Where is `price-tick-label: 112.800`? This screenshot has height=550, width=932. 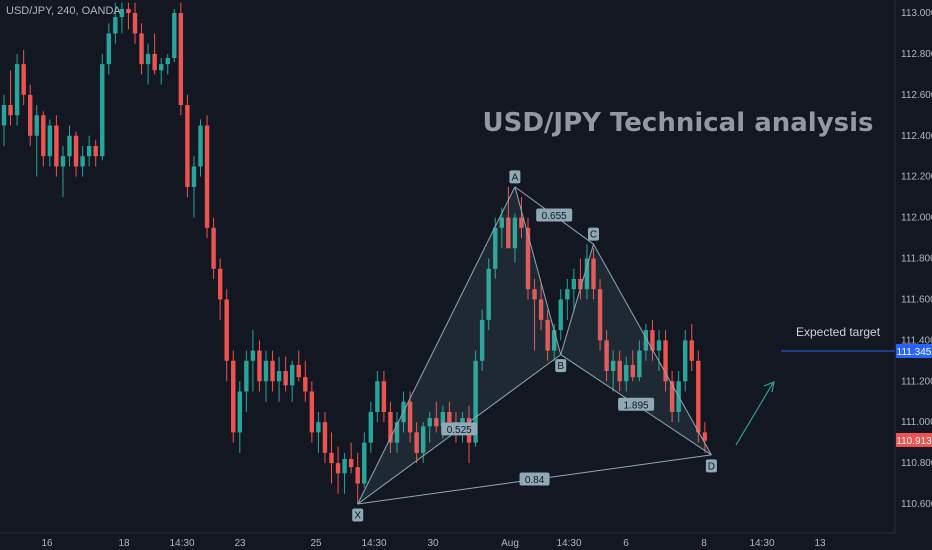
price-tick-label: 112.800 is located at coordinates (916, 54).